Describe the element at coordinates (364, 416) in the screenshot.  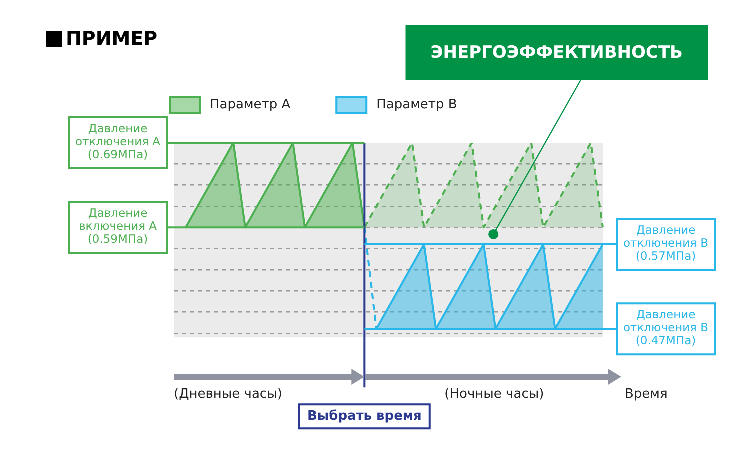
I see `text: Выбрать время` at that location.